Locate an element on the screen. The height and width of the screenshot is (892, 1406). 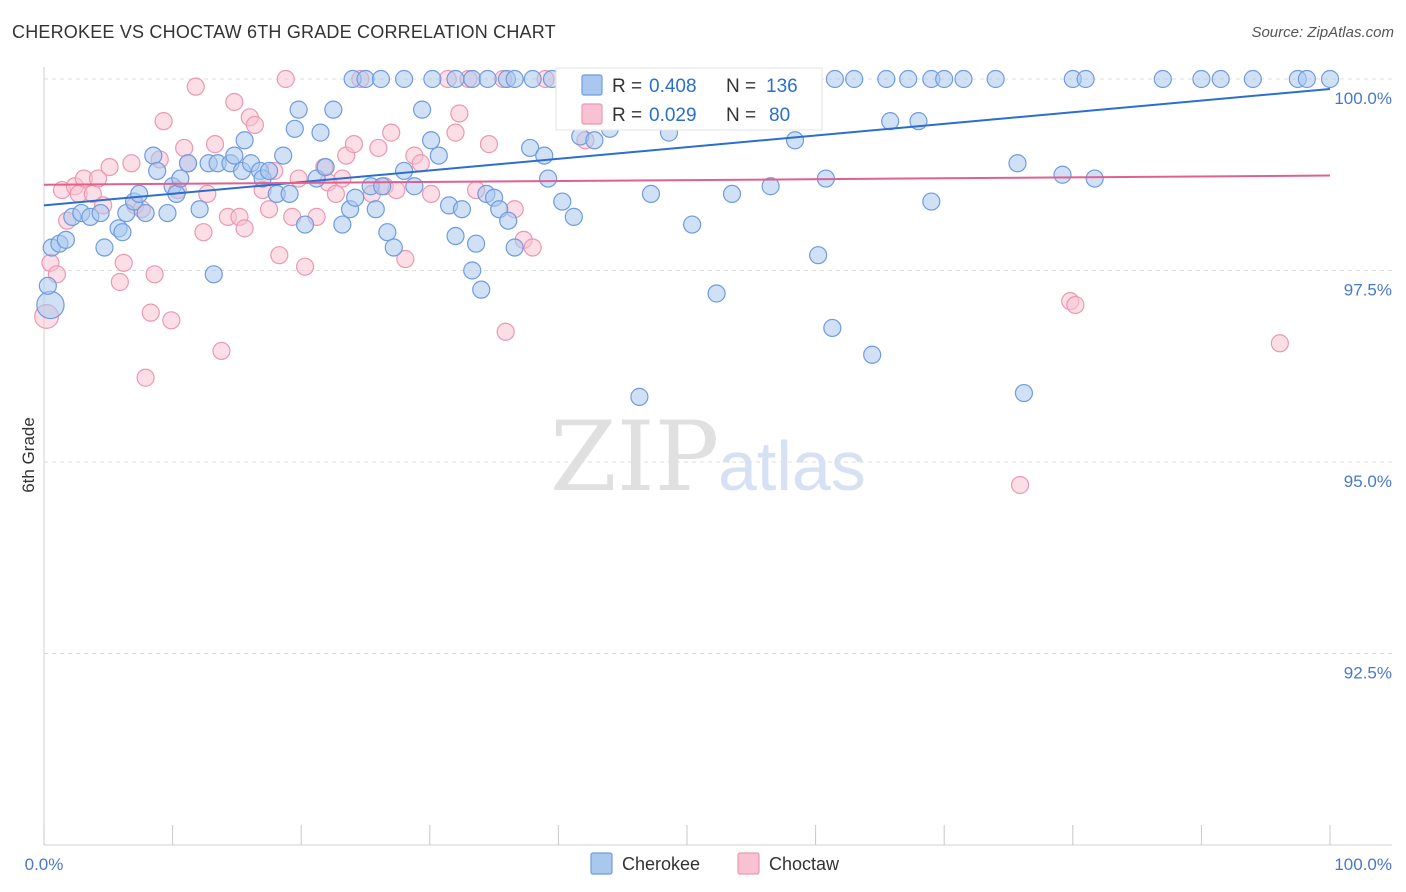
bottom-legend: Cherokee Choctaw is located at coordinates (715, 863).